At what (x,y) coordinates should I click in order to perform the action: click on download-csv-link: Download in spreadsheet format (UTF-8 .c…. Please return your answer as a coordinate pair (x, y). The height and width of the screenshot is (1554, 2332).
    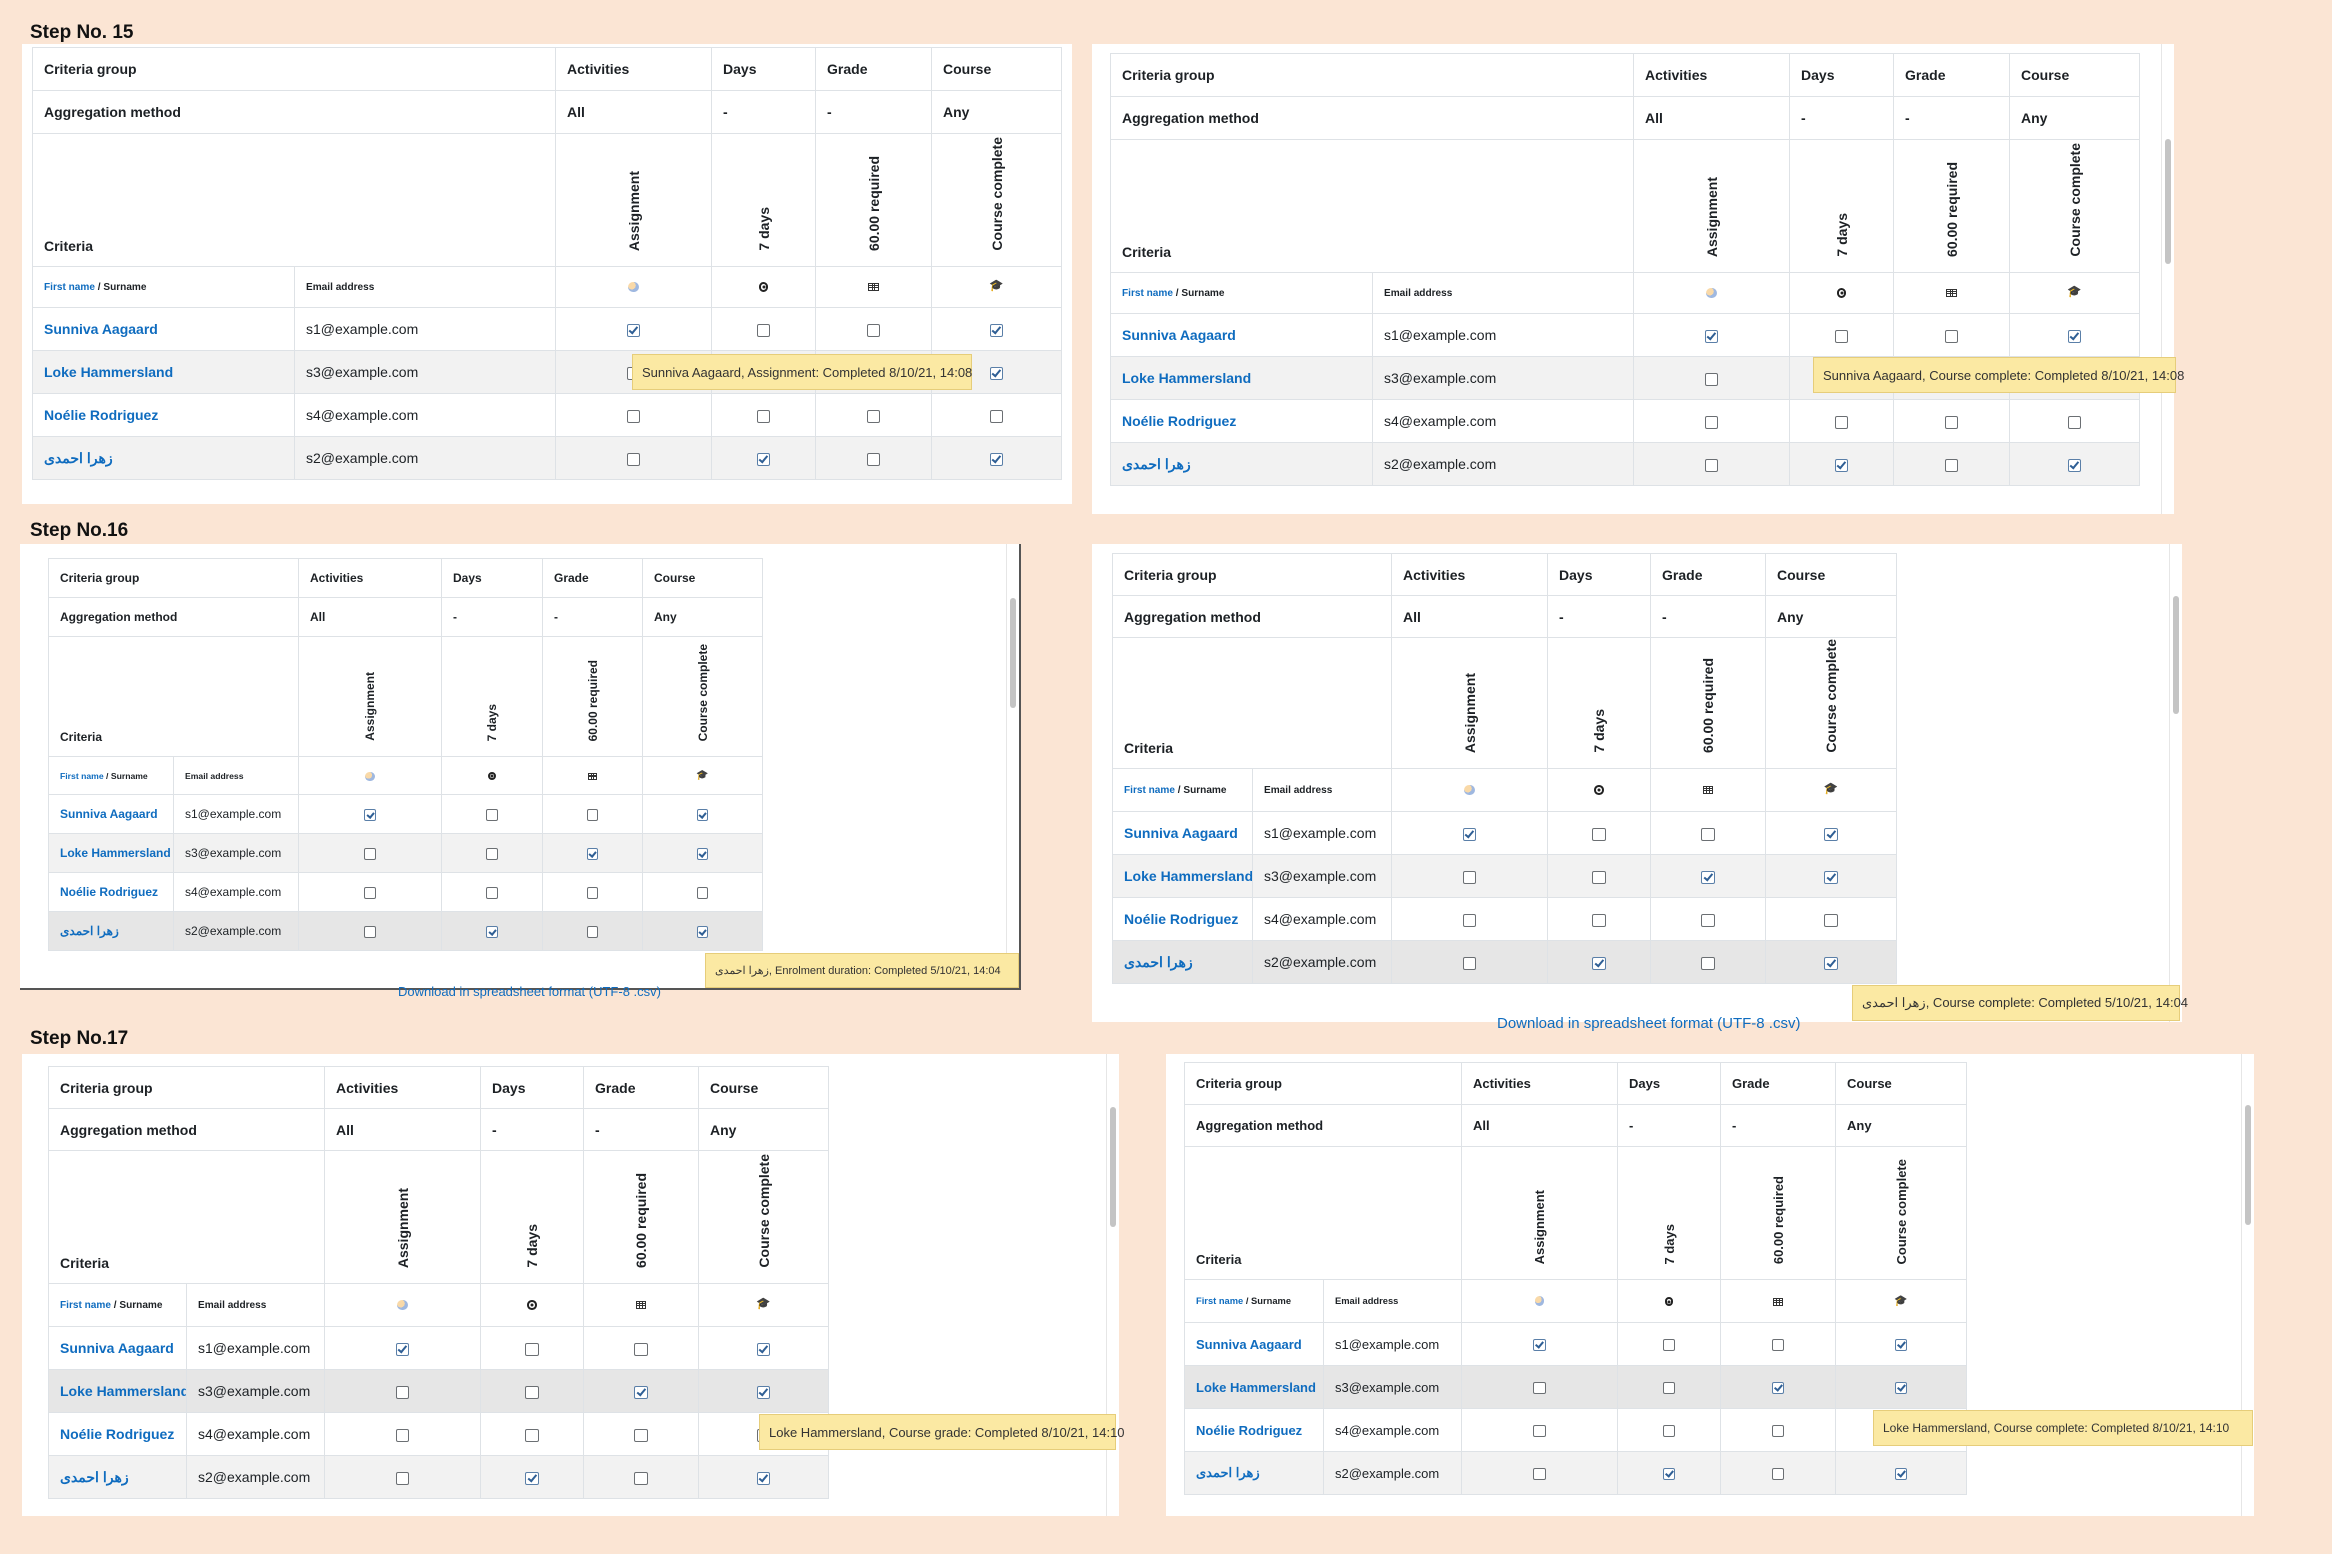
    Looking at the image, I should click on (1649, 1023).